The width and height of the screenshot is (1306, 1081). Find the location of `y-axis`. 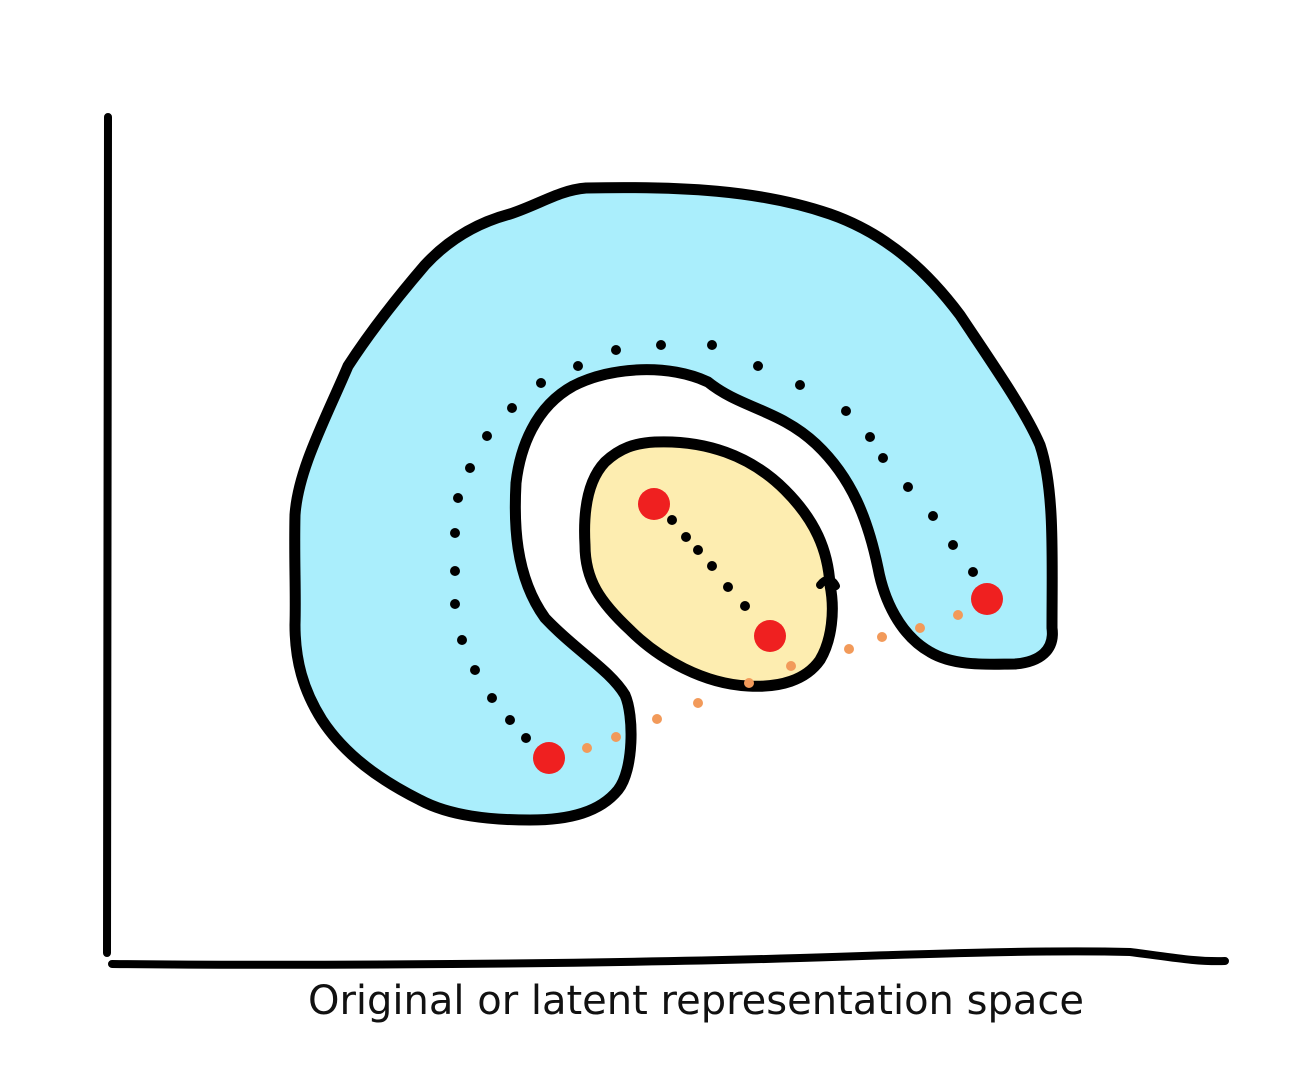

y-axis is located at coordinates (107, 535).